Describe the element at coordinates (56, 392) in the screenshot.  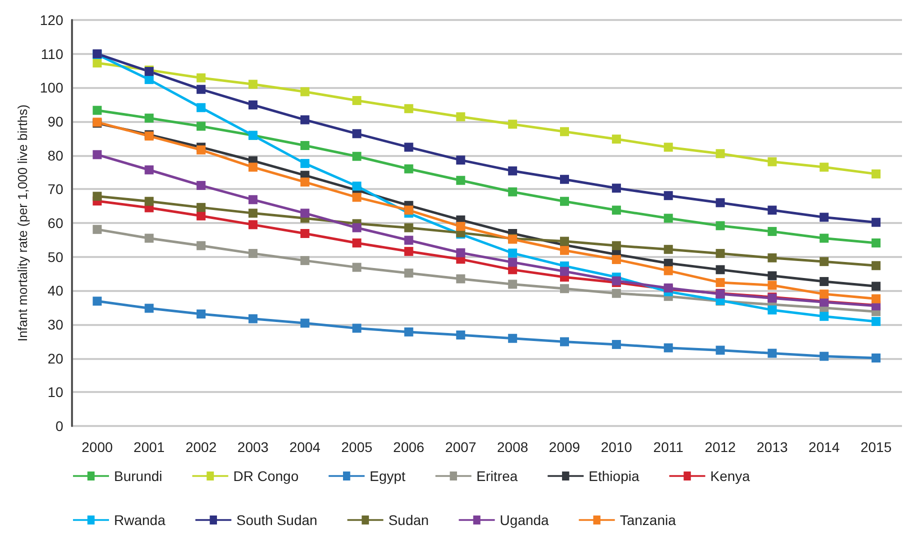
I see `y-tick-label: 10` at that location.